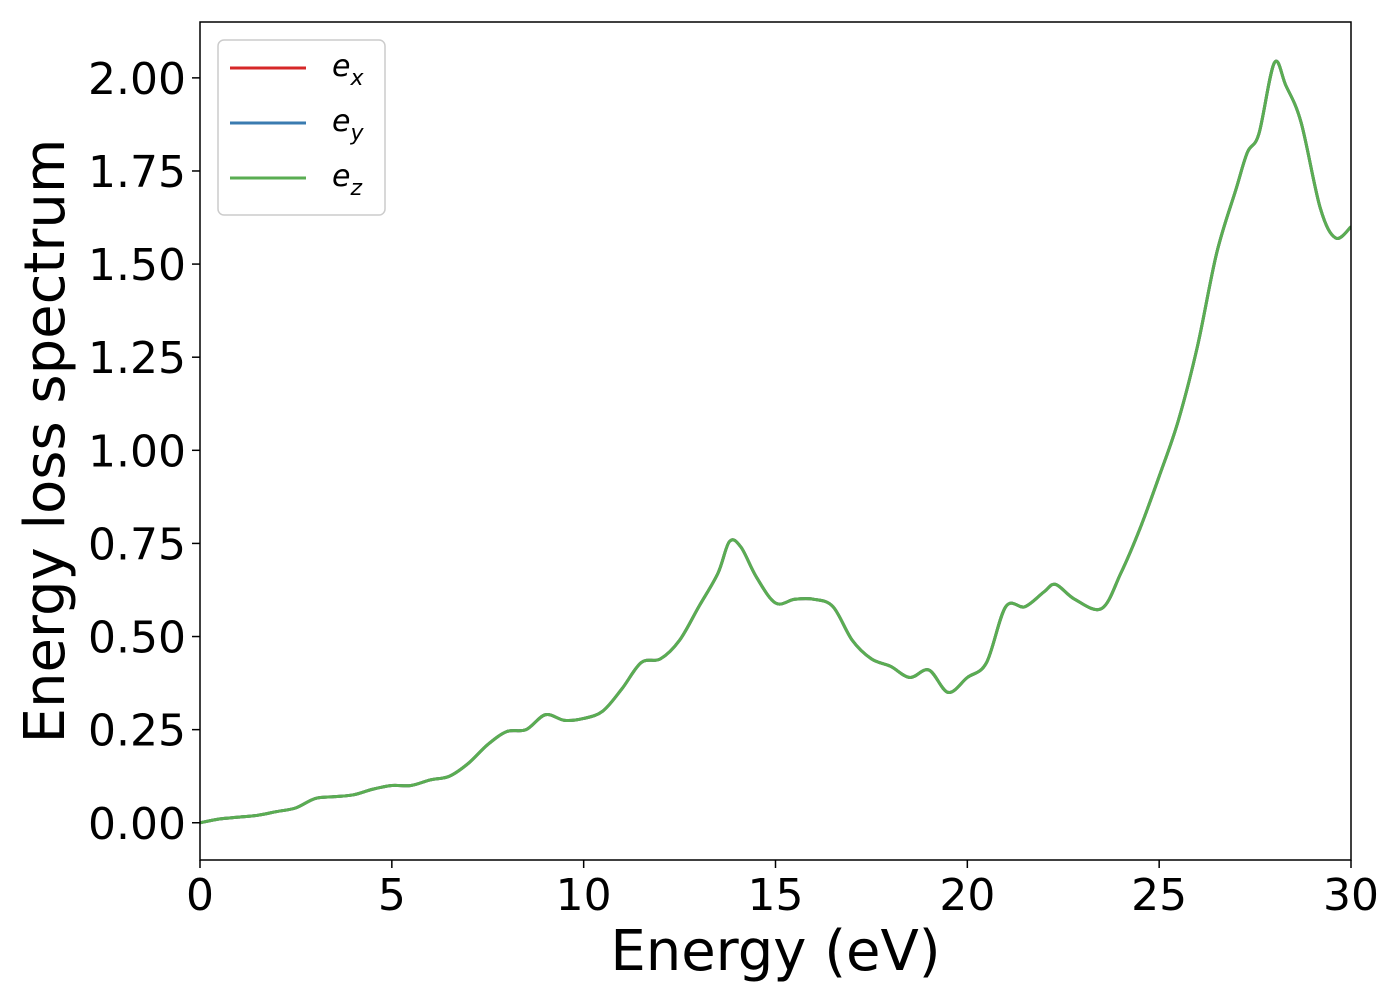 The image size is (1400, 1000). I want to click on y-tick-label: 0.00, so click(137, 824).